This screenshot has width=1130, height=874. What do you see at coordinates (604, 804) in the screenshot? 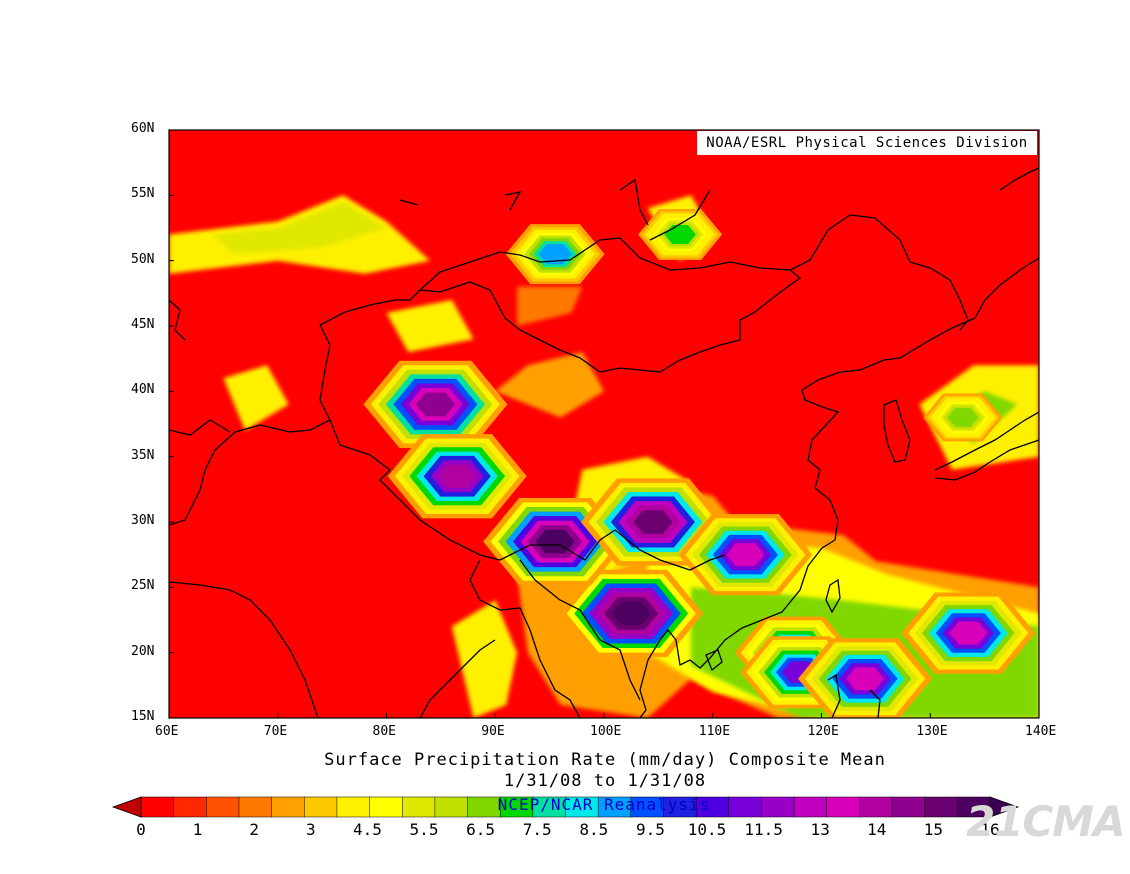
I see `source-label: NCEP/NCAR Reanalysis` at bounding box center [604, 804].